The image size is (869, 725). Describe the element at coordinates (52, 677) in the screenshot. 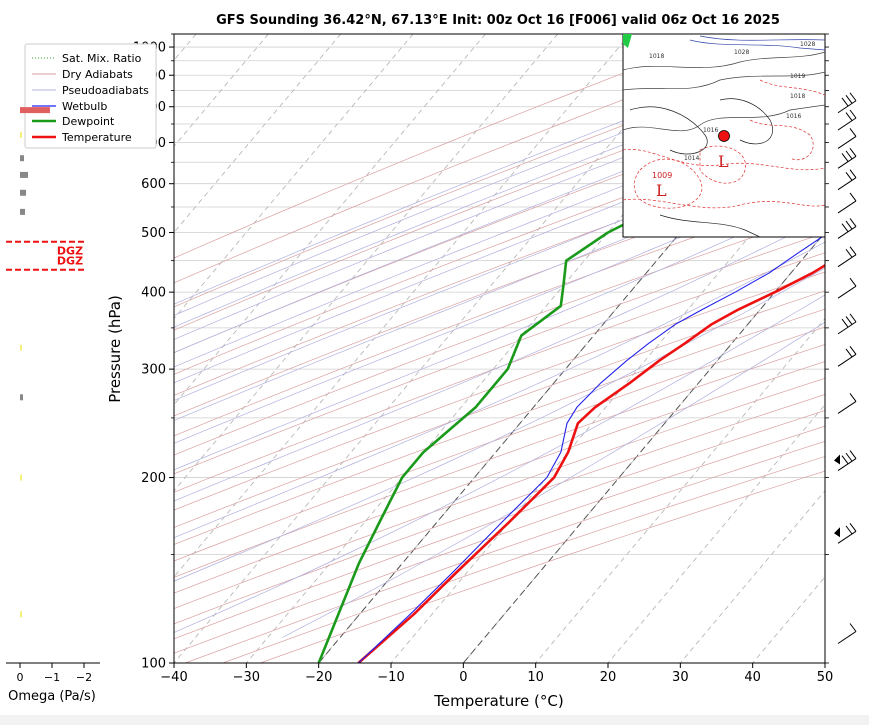

I see `omega-tick-label: −1` at that location.